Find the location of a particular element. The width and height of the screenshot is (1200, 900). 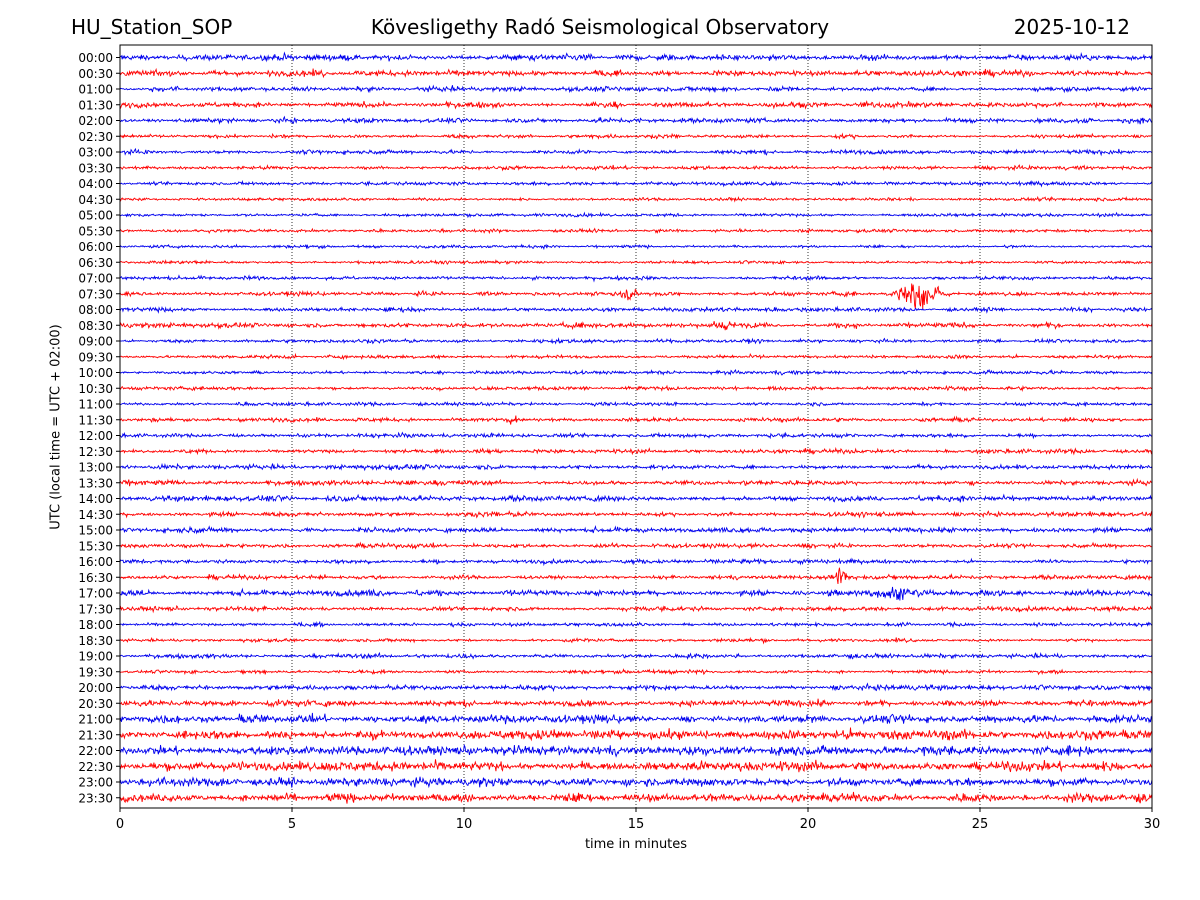

y-tick-label: 16:00 is located at coordinates (95, 562).